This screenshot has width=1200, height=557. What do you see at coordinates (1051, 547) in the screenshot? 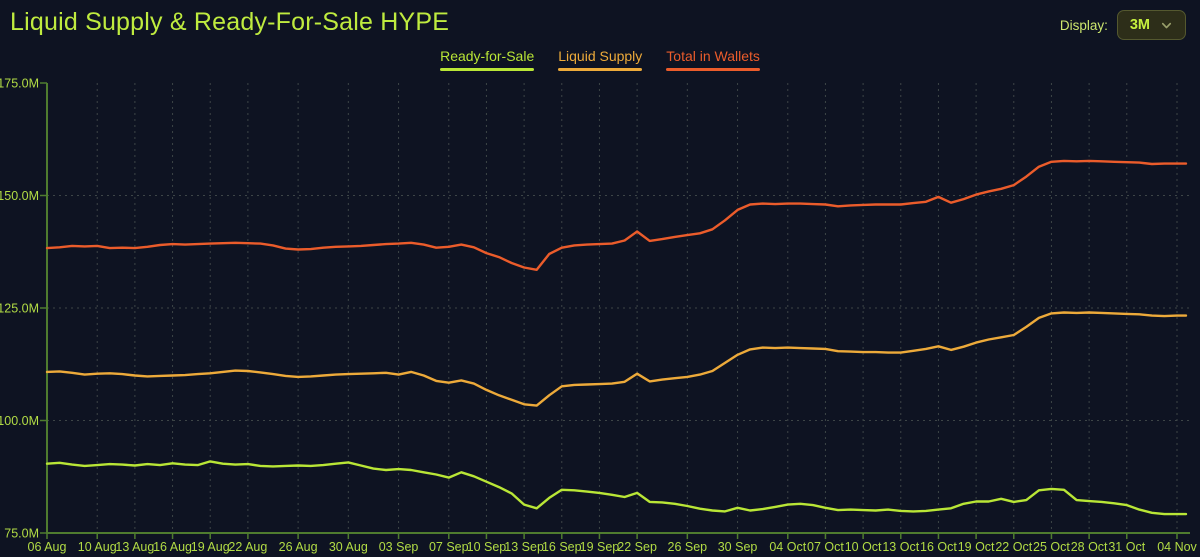
I see `x-tick-label: 25 Oct` at bounding box center [1051, 547].